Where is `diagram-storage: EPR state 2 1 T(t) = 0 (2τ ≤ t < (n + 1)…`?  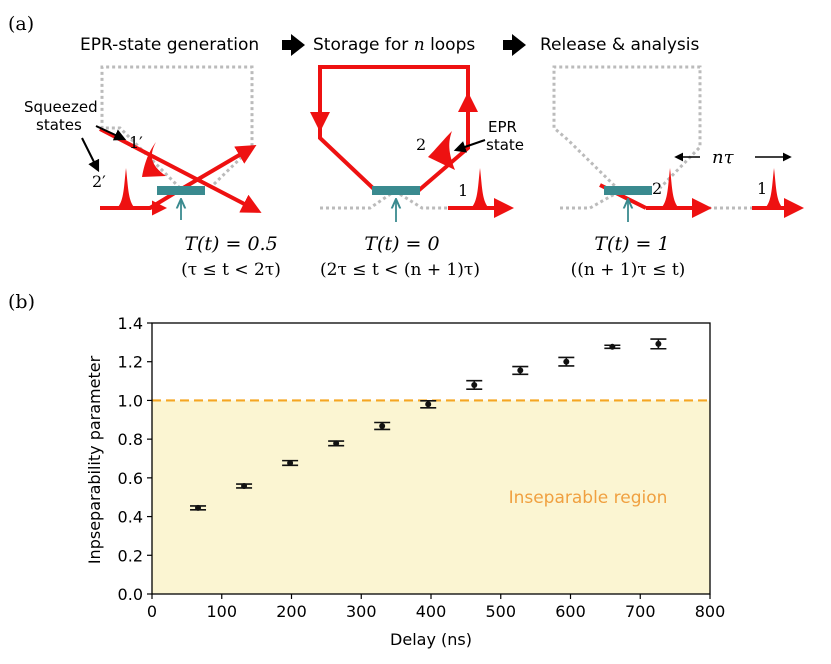 diagram-storage: EPR state 2 1 T(t) = 0 (2τ ≤ t < (n + 1)… is located at coordinates (417, 172).